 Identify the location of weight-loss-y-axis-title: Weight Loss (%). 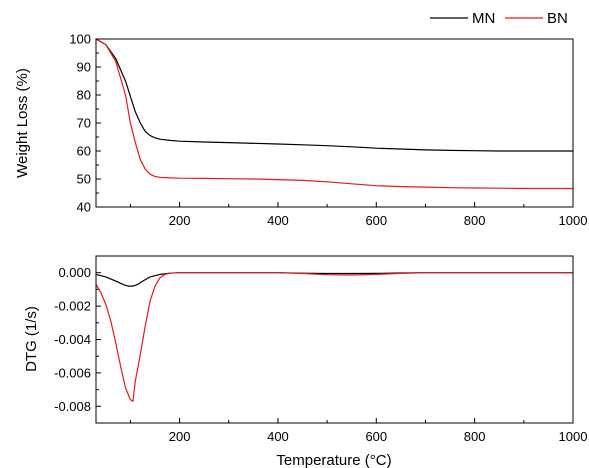
(22, 123).